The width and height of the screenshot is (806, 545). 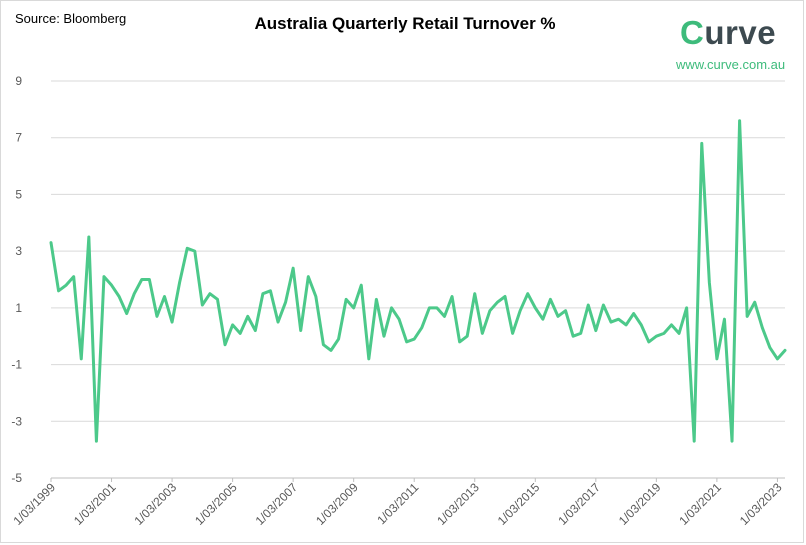 What do you see at coordinates (692, 32) in the screenshot?
I see `logo-c-glyph: C` at bounding box center [692, 32].